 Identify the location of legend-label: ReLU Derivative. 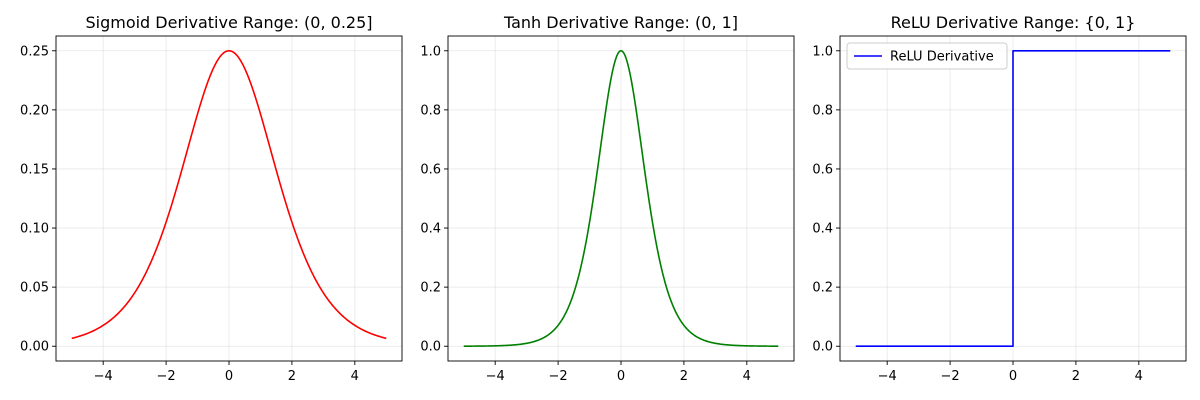
(942, 57).